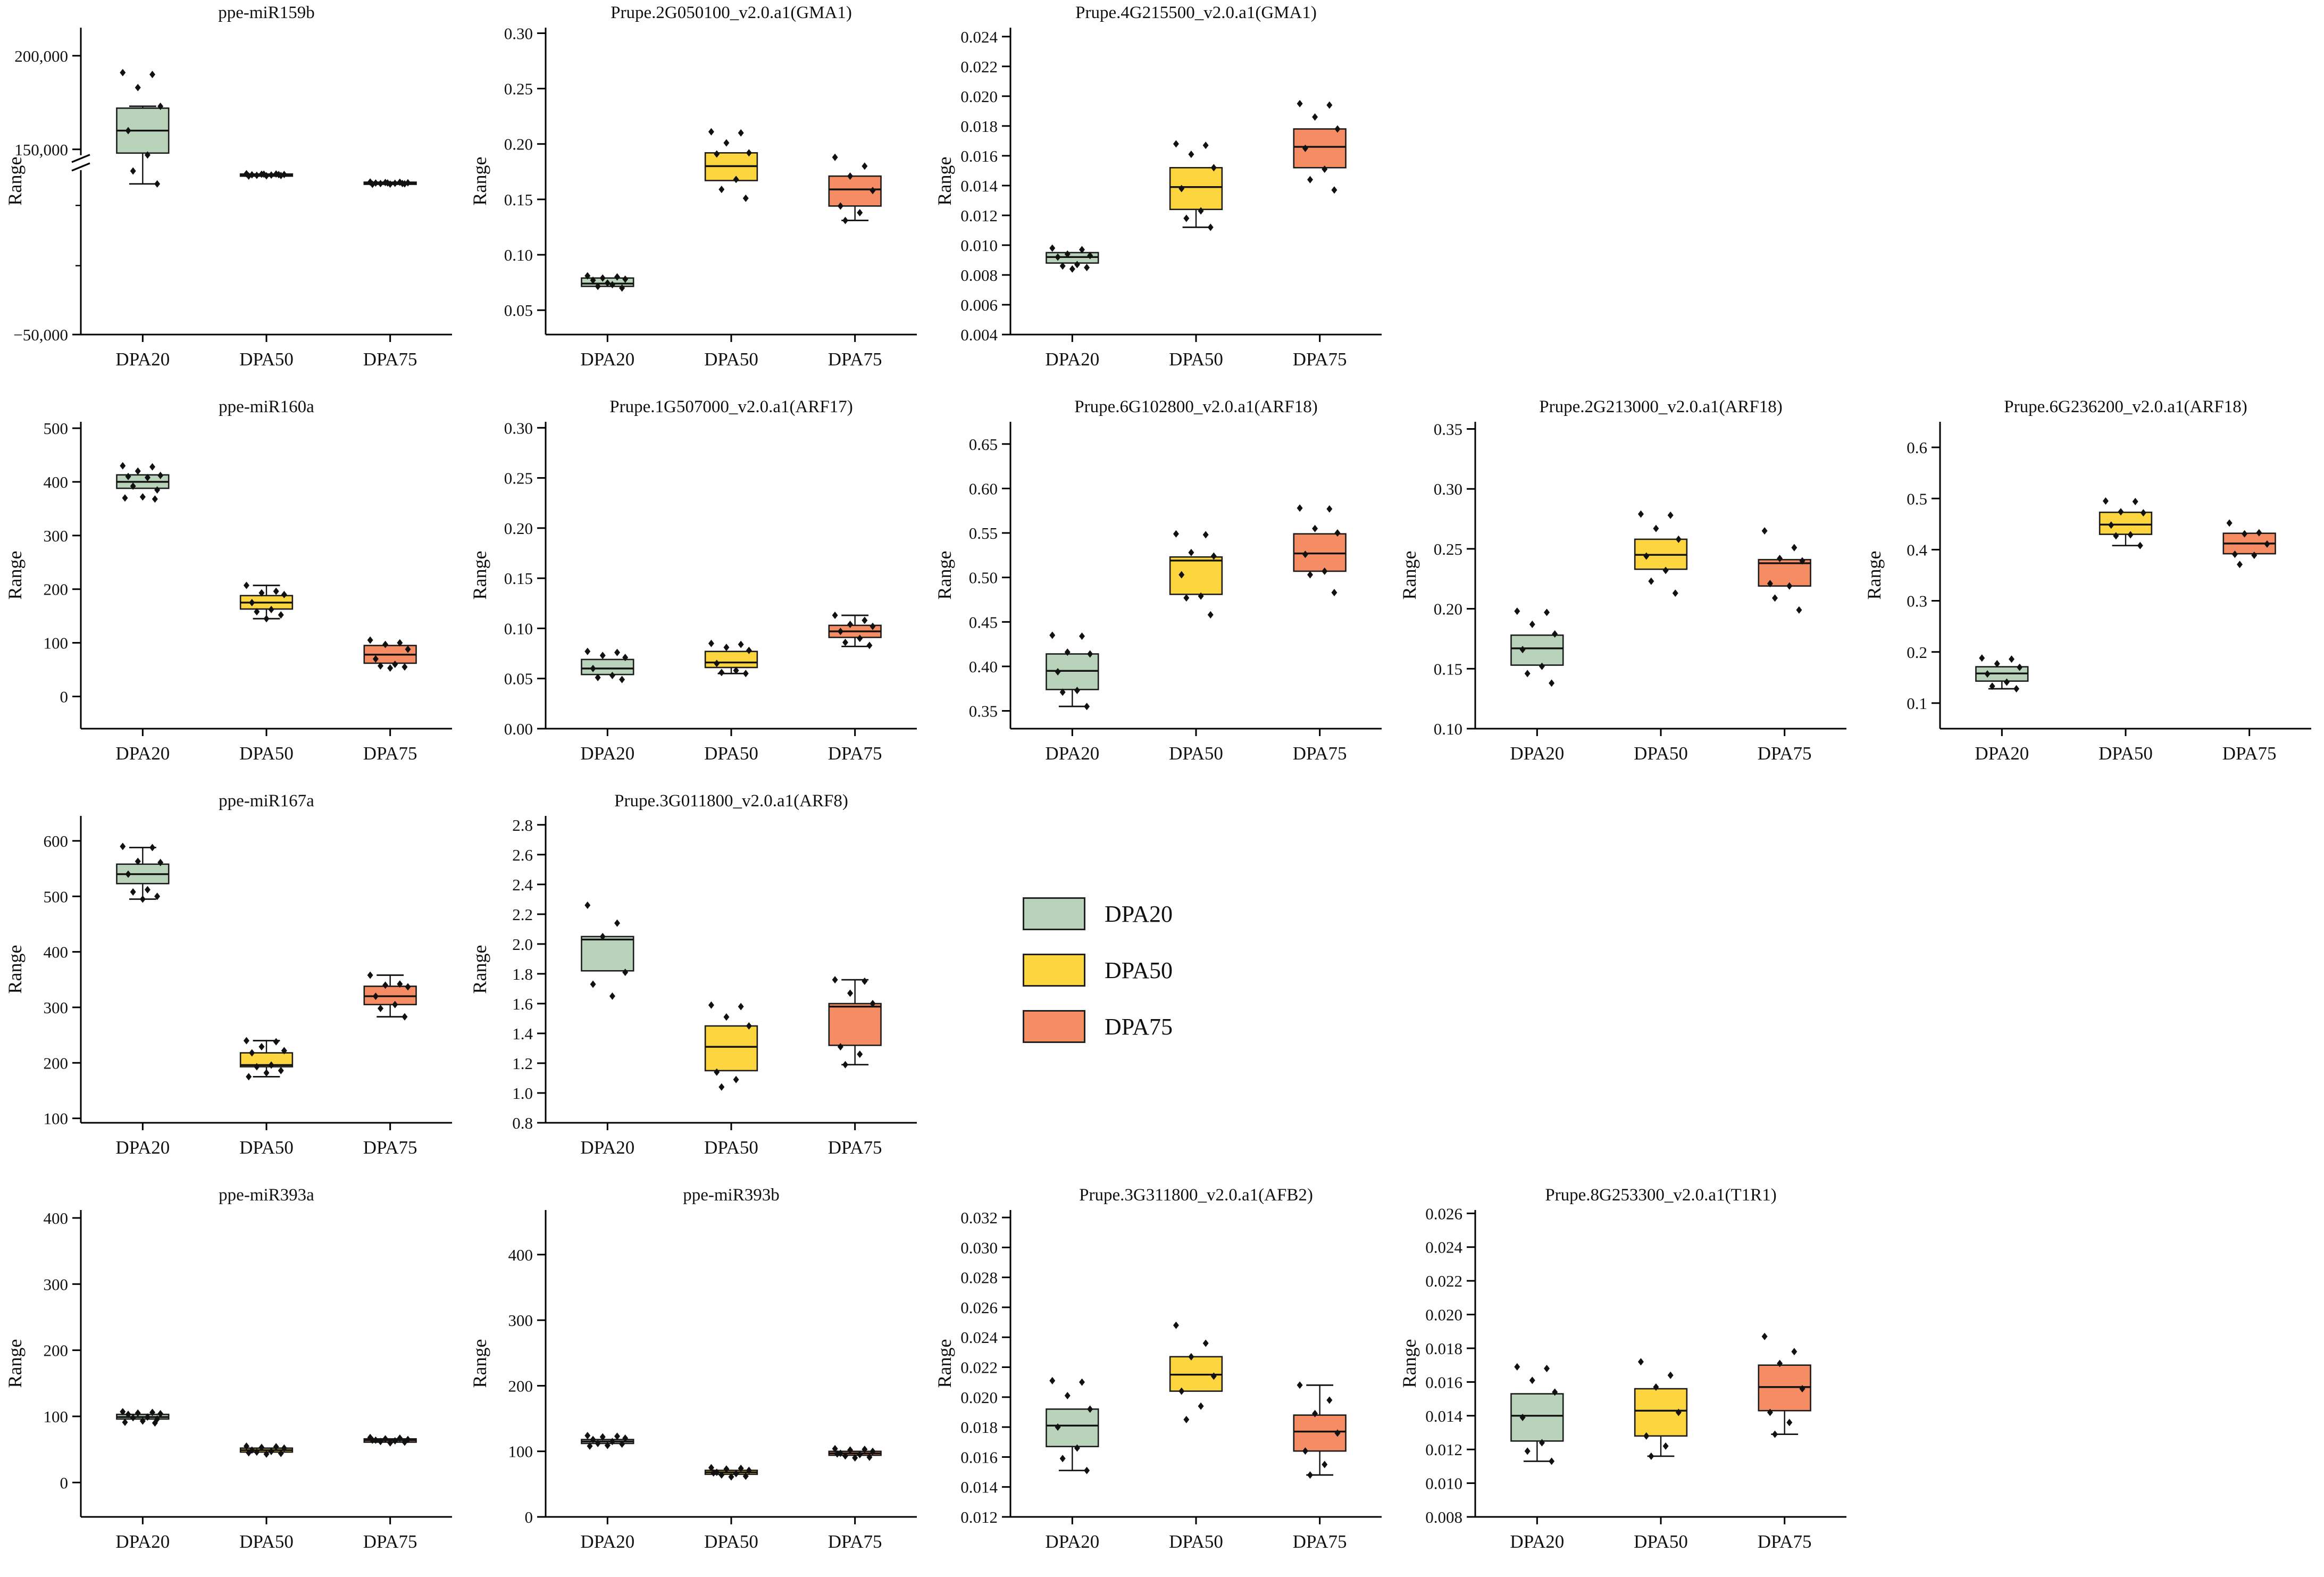 This screenshot has width=2324, height=1577. Describe the element at coordinates (518, 310) in the screenshot. I see `y-tick-label: 0.05` at that location.